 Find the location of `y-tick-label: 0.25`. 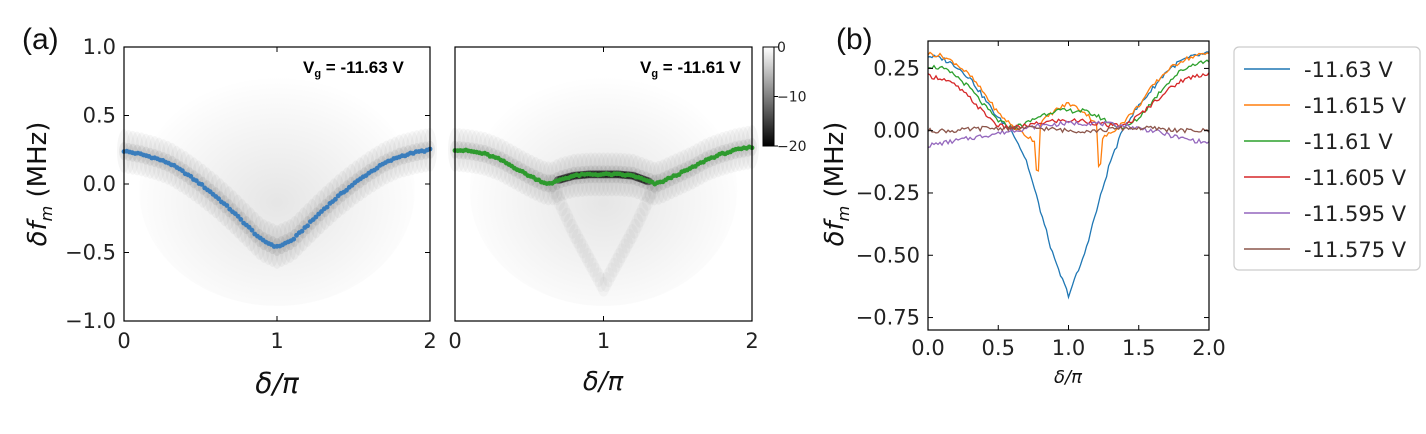

y-tick-label: 0.25 is located at coordinates (896, 68).